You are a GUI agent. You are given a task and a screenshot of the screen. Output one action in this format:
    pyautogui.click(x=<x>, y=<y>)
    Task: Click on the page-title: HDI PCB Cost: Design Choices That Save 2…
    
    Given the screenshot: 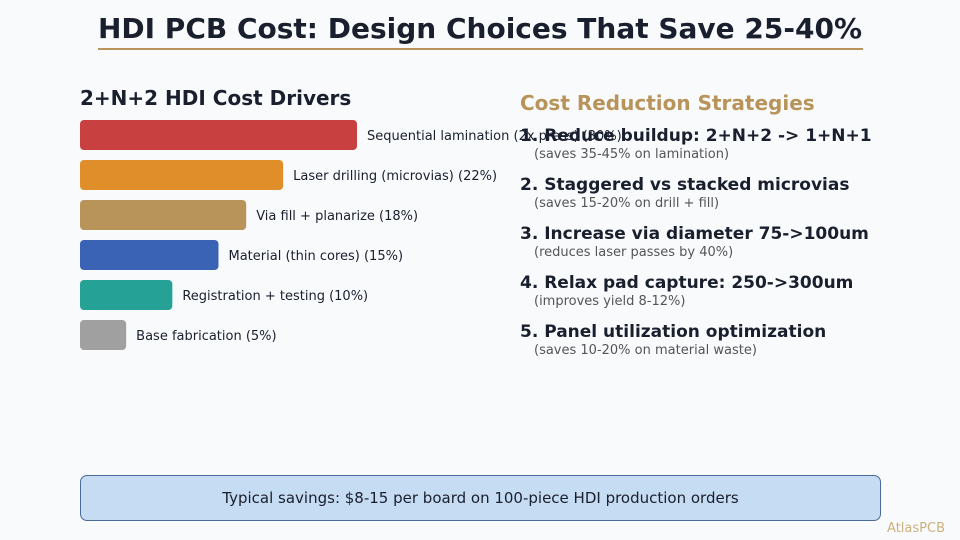 What is the action you would take?
    pyautogui.click(x=480, y=28)
    